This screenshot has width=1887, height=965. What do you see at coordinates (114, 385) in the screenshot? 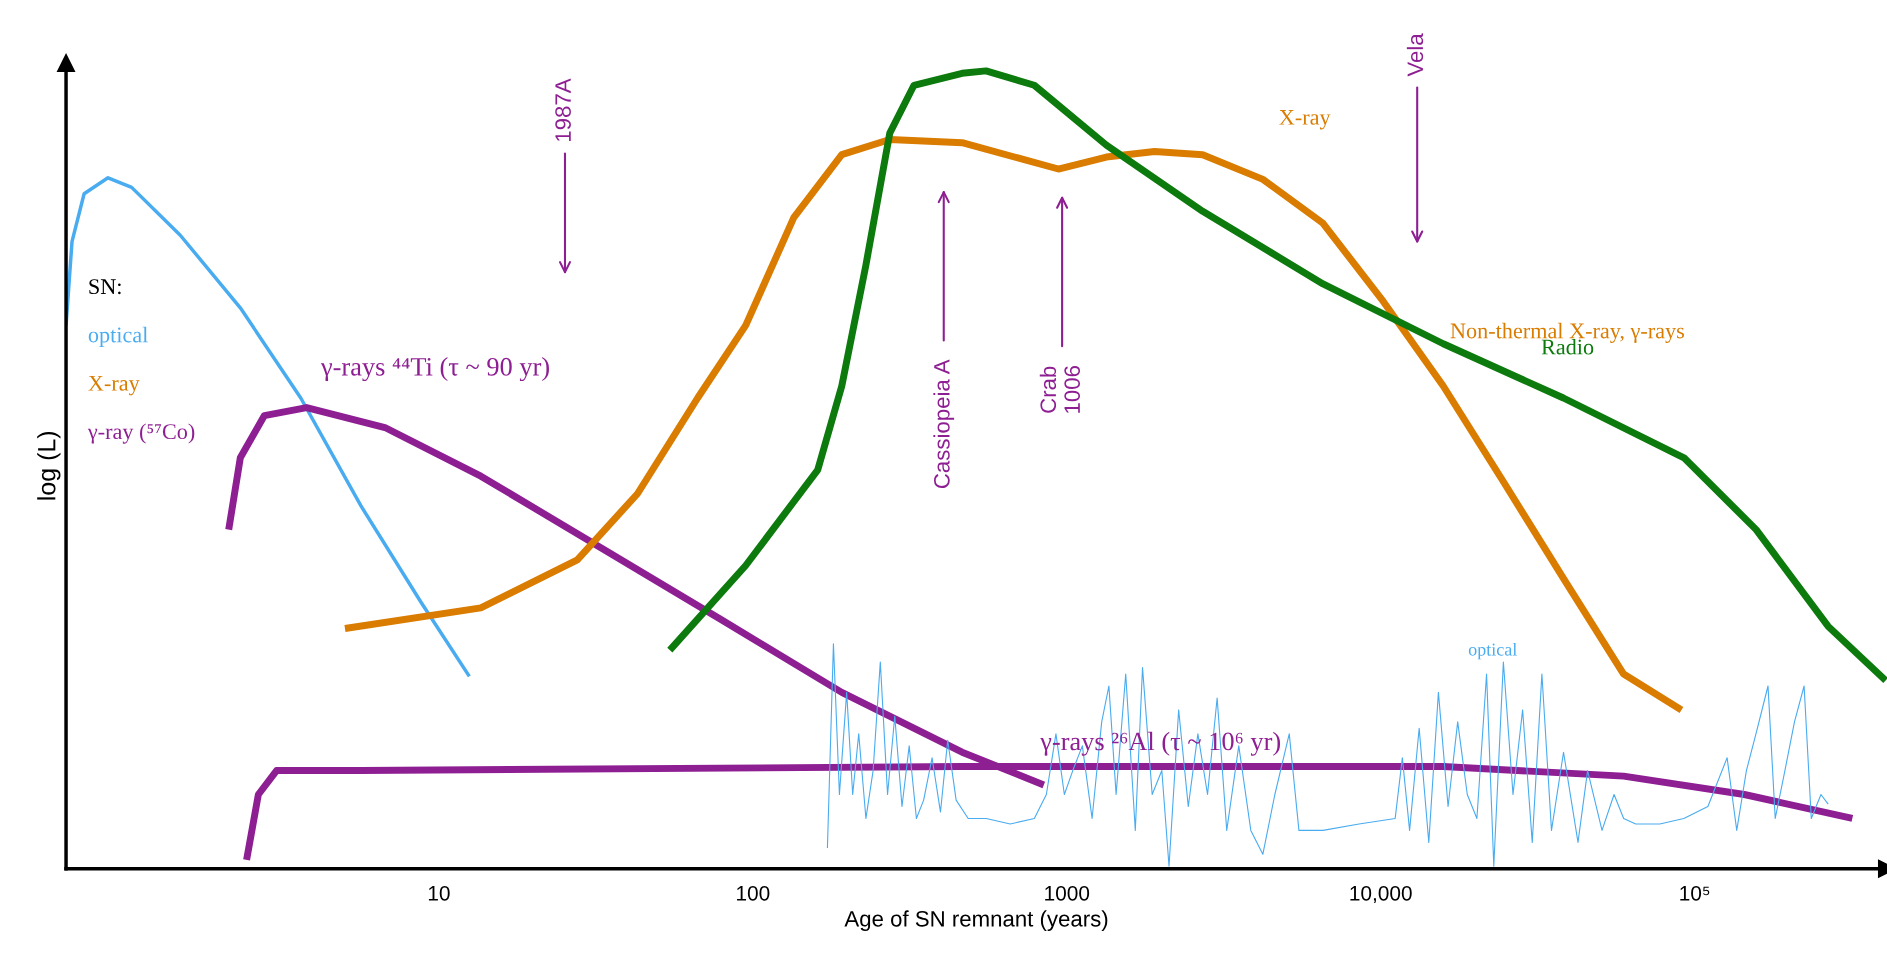
I see `annotation: X-ray` at bounding box center [114, 385].